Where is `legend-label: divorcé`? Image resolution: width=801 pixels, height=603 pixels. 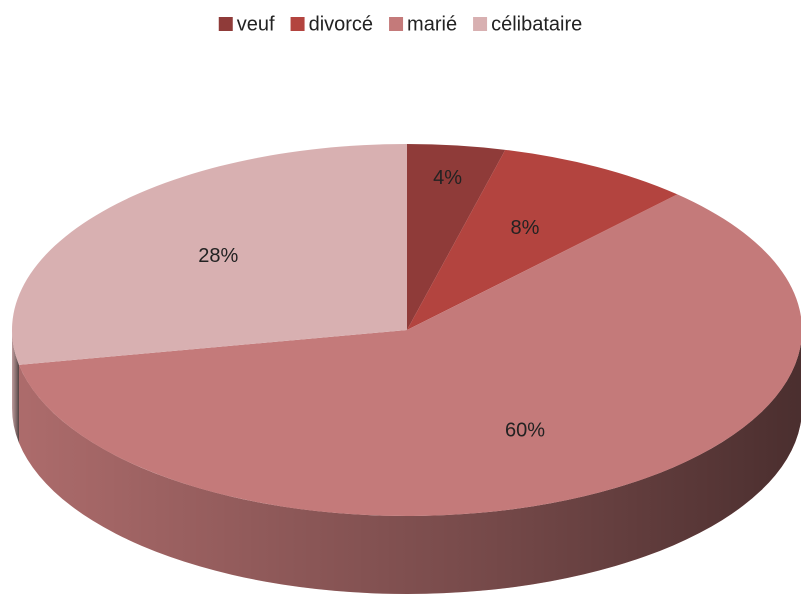
legend-label: divorcé is located at coordinates (341, 24).